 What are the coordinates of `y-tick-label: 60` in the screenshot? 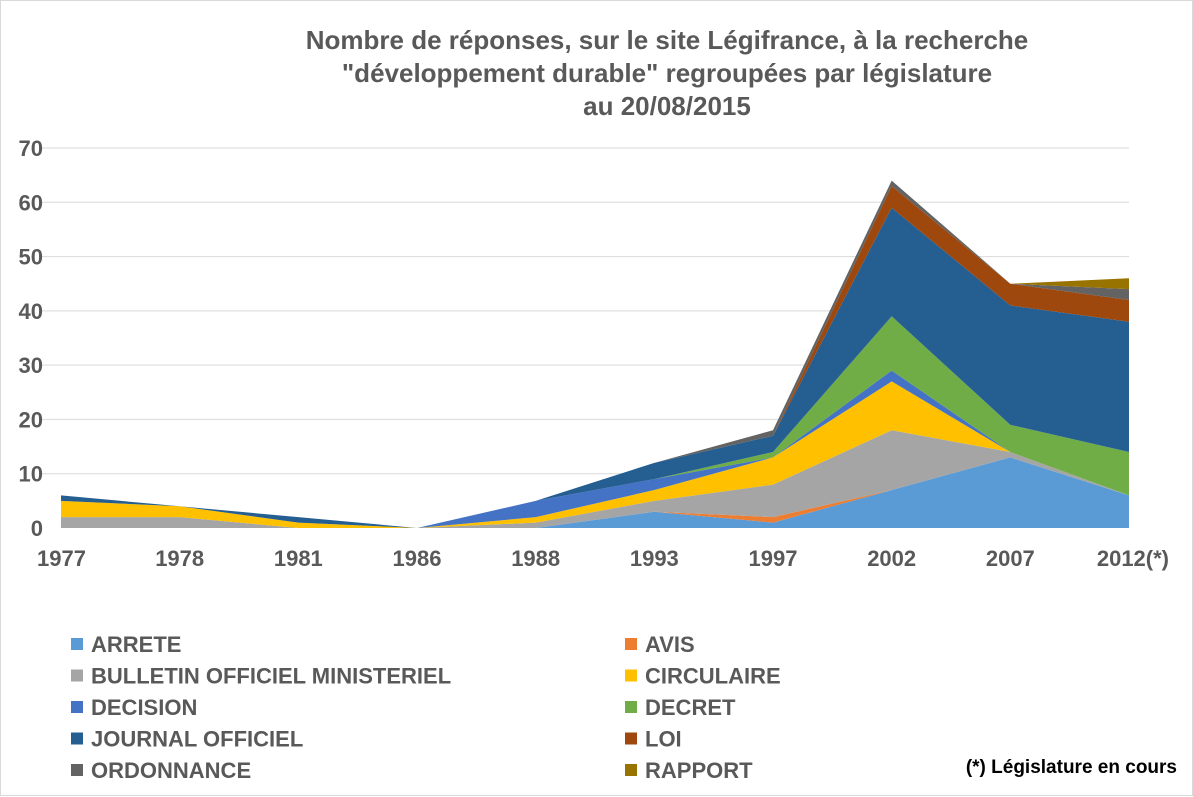 It's located at (31, 202).